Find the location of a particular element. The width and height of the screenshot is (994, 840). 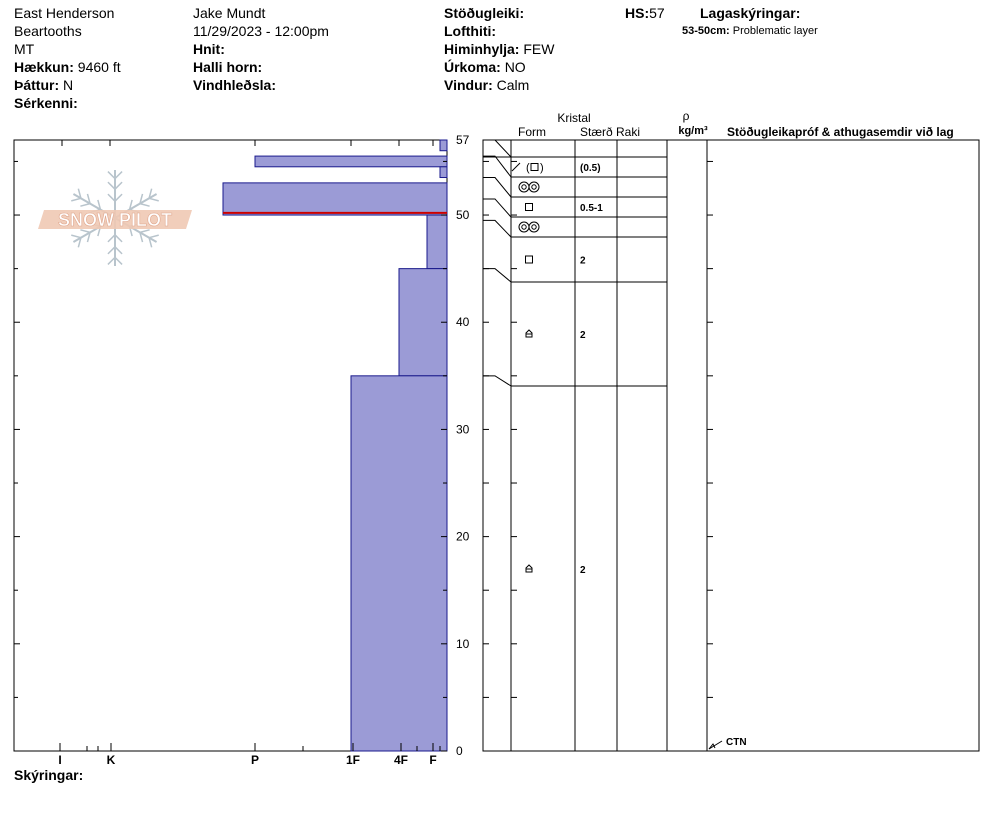

precip-value: NO is located at coordinates (515, 67).